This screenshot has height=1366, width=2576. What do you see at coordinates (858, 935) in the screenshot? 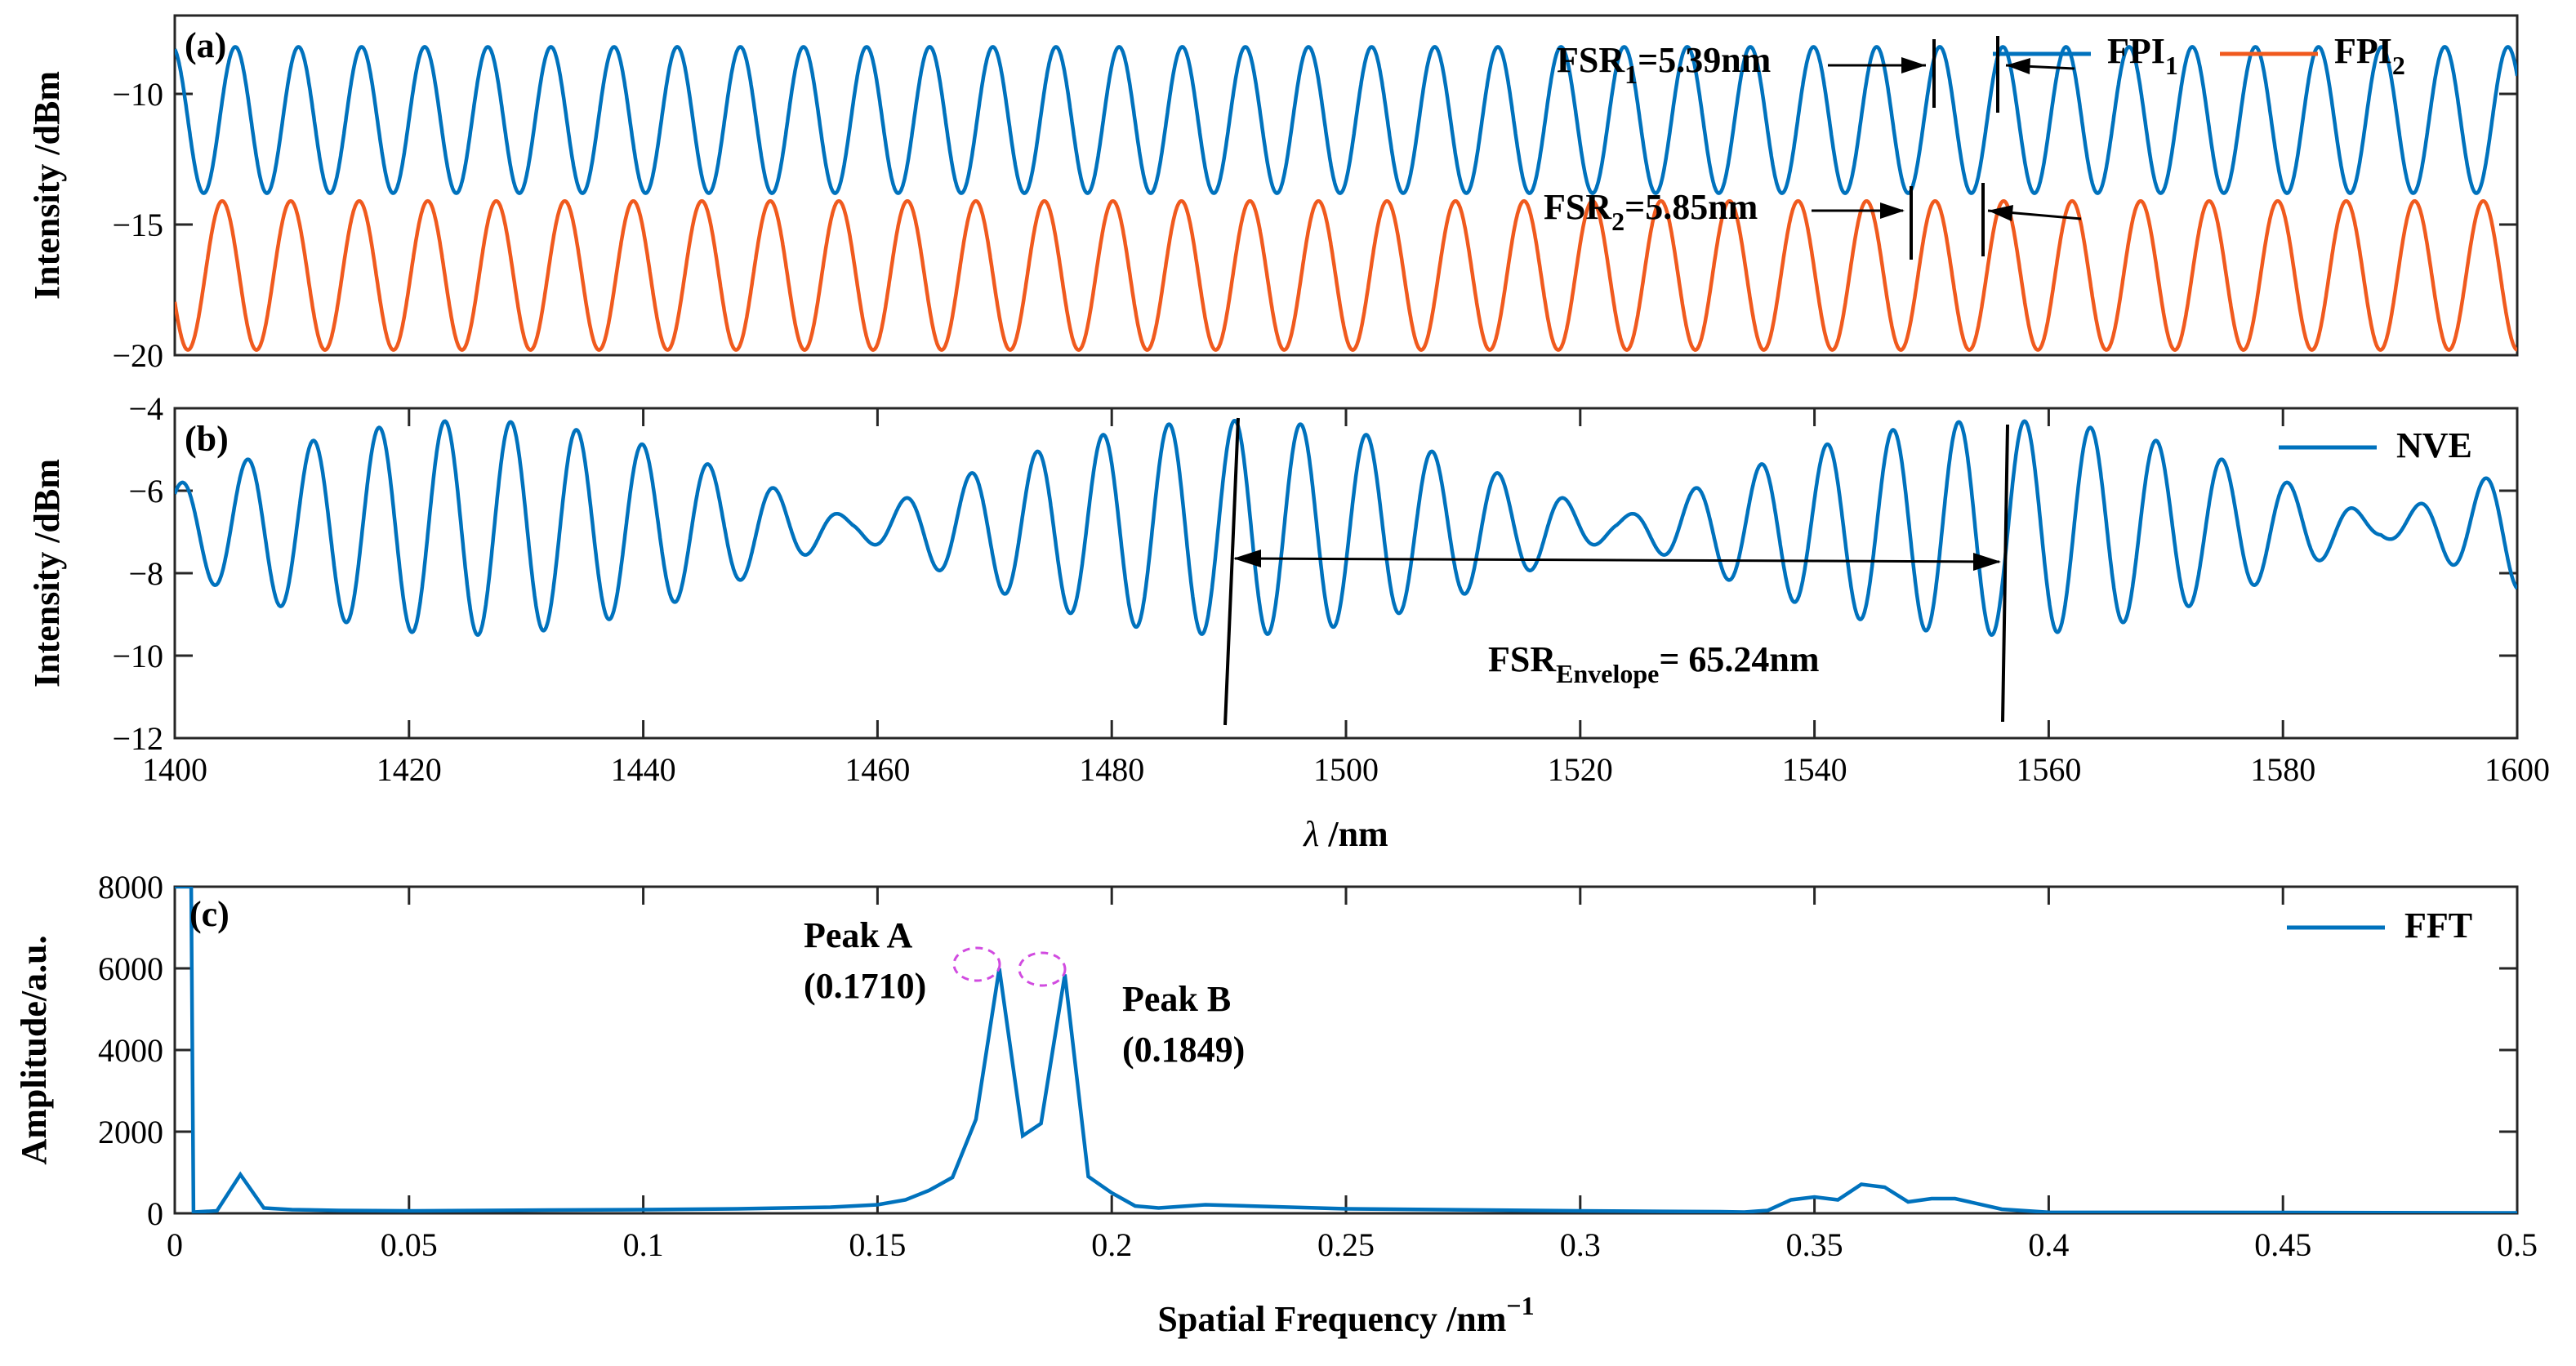
I see `peak-a-label: Peak A` at bounding box center [858, 935].